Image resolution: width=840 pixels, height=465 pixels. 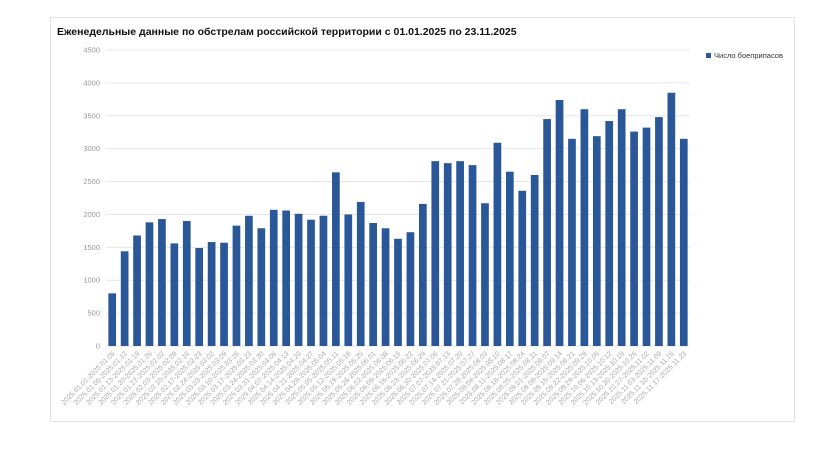 What do you see at coordinates (91, 247) in the screenshot?
I see `y-tick-label: 1500` at bounding box center [91, 247].